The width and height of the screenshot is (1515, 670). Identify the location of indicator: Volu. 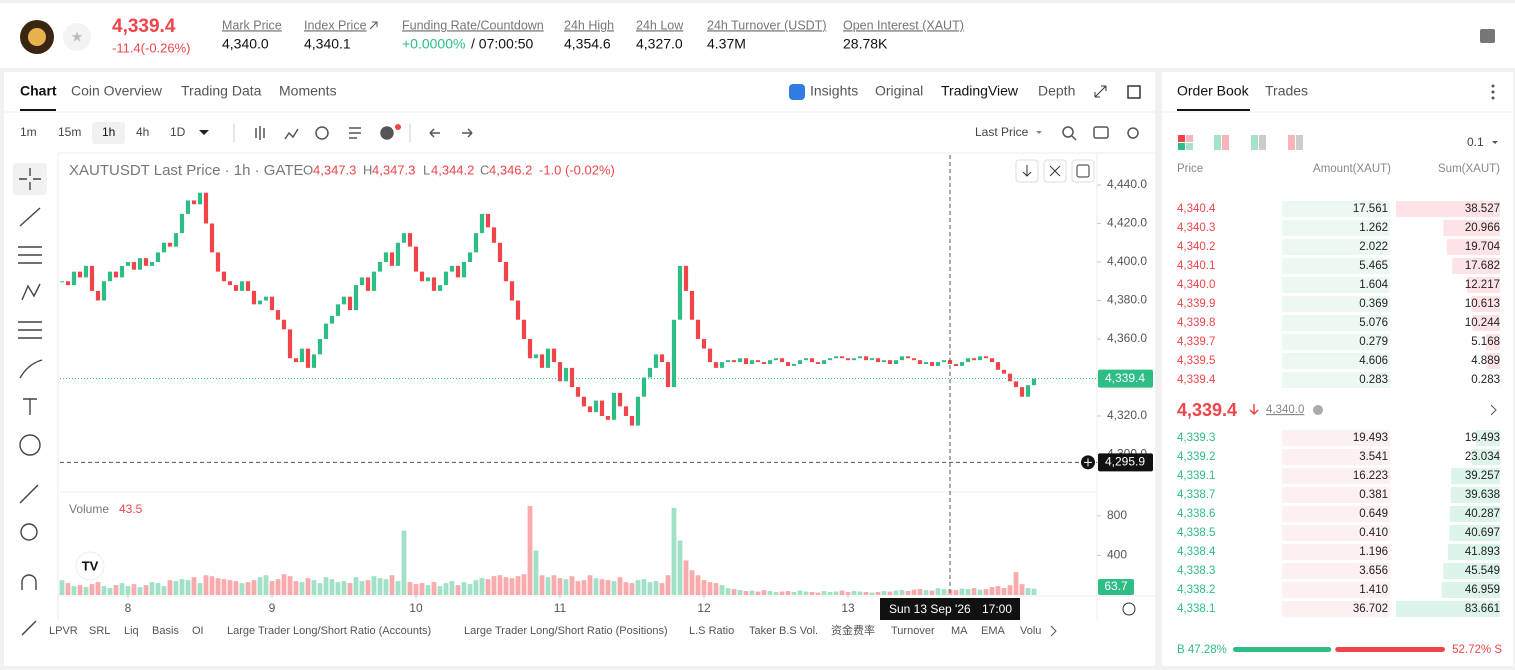
(1030, 631).